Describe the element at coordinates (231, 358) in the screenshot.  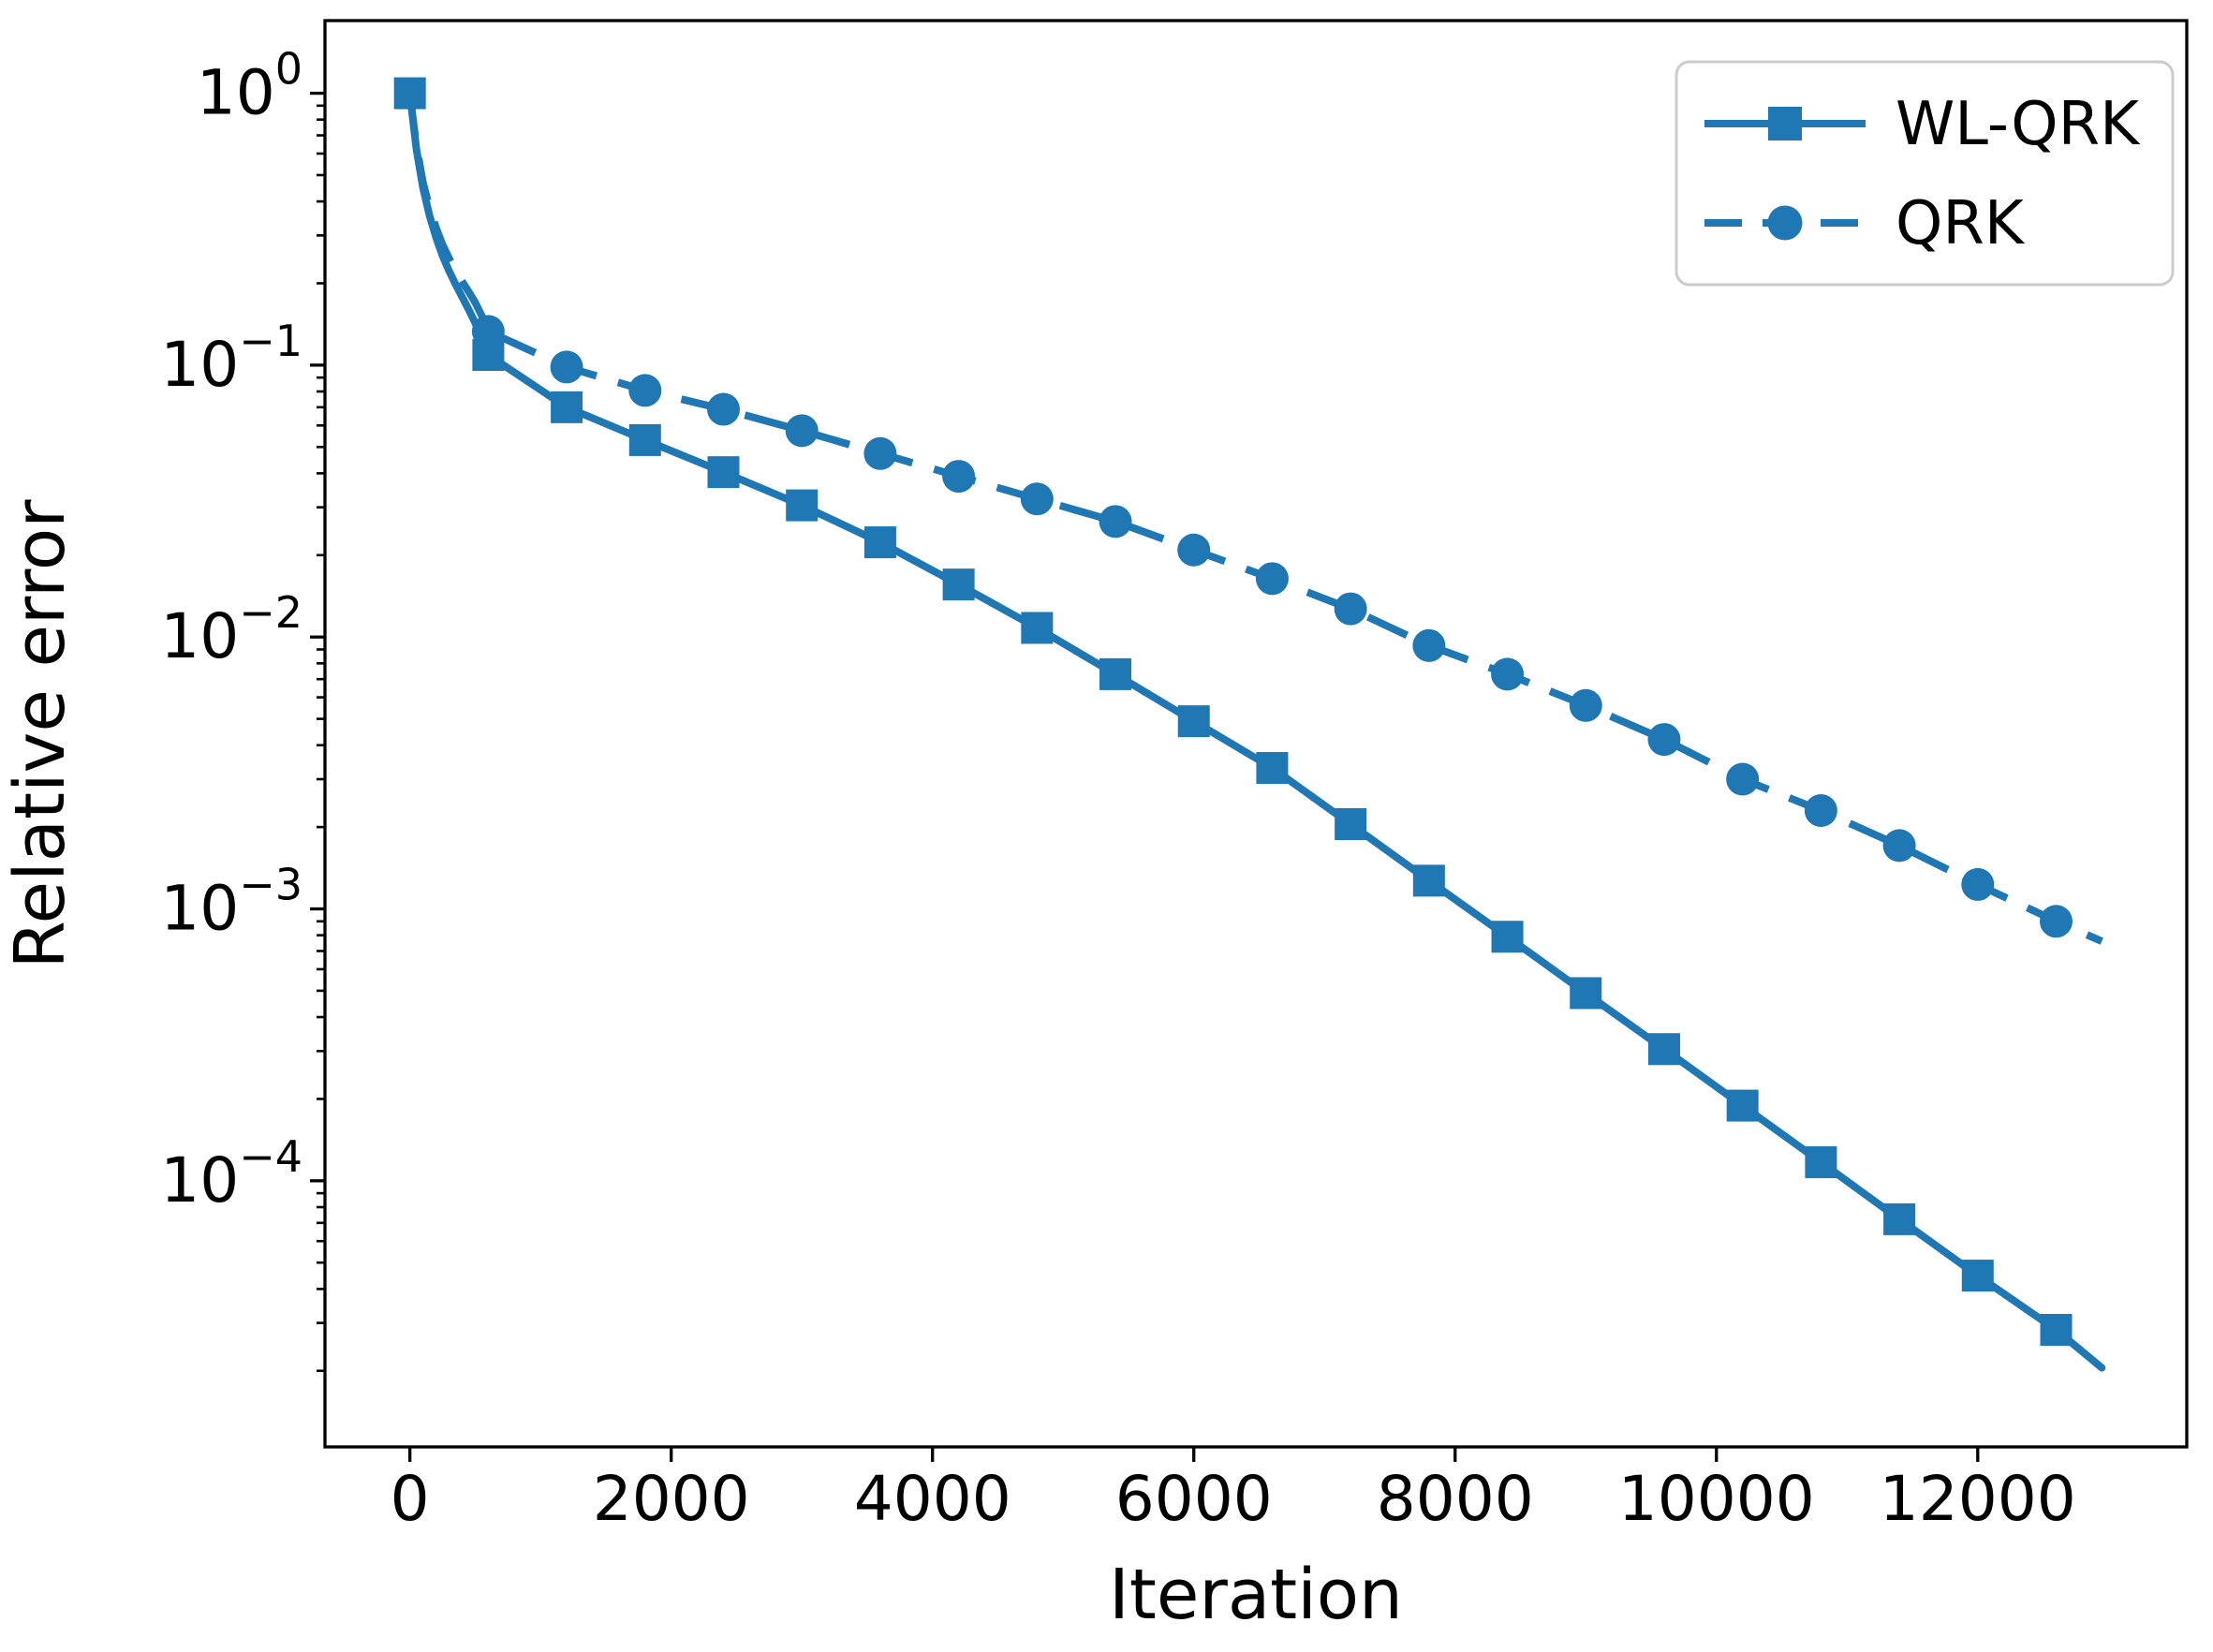
I see `y-tick-label: 10⁻¹` at that location.